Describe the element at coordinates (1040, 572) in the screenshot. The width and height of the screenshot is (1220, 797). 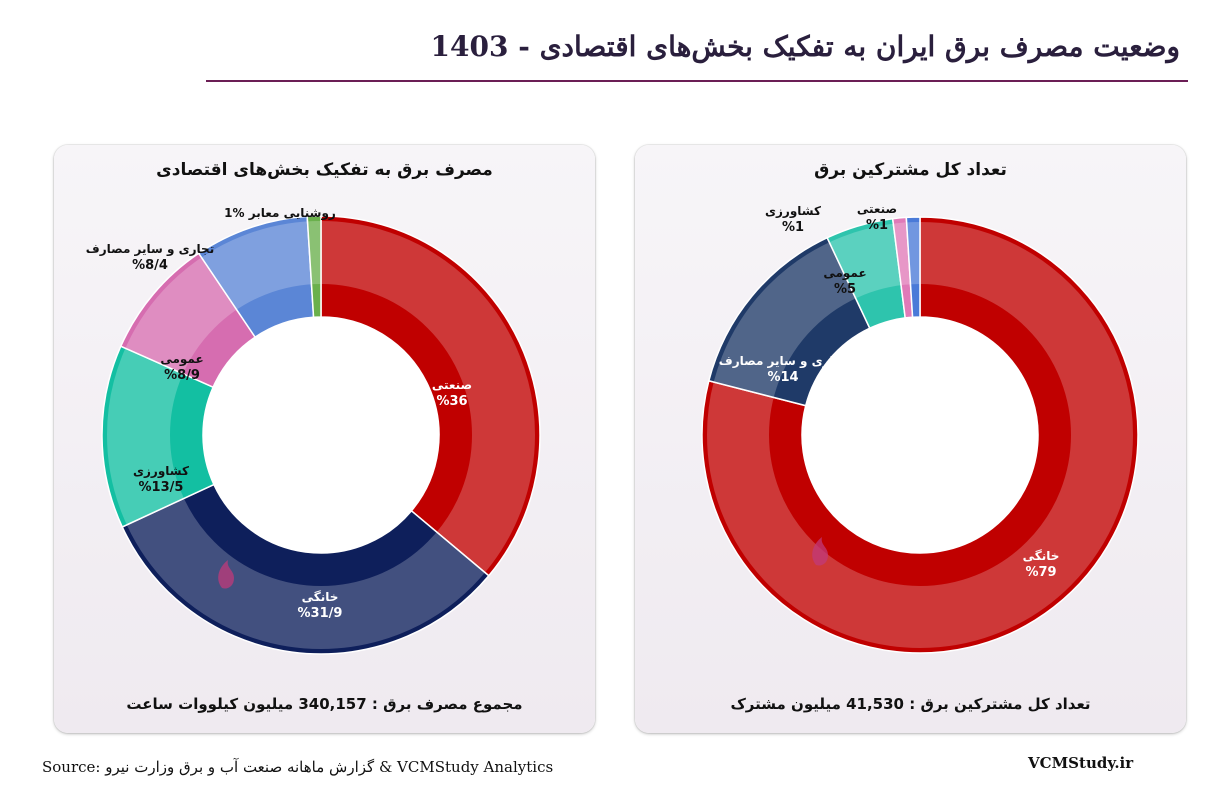
I see `slice-value-label: %79` at that location.